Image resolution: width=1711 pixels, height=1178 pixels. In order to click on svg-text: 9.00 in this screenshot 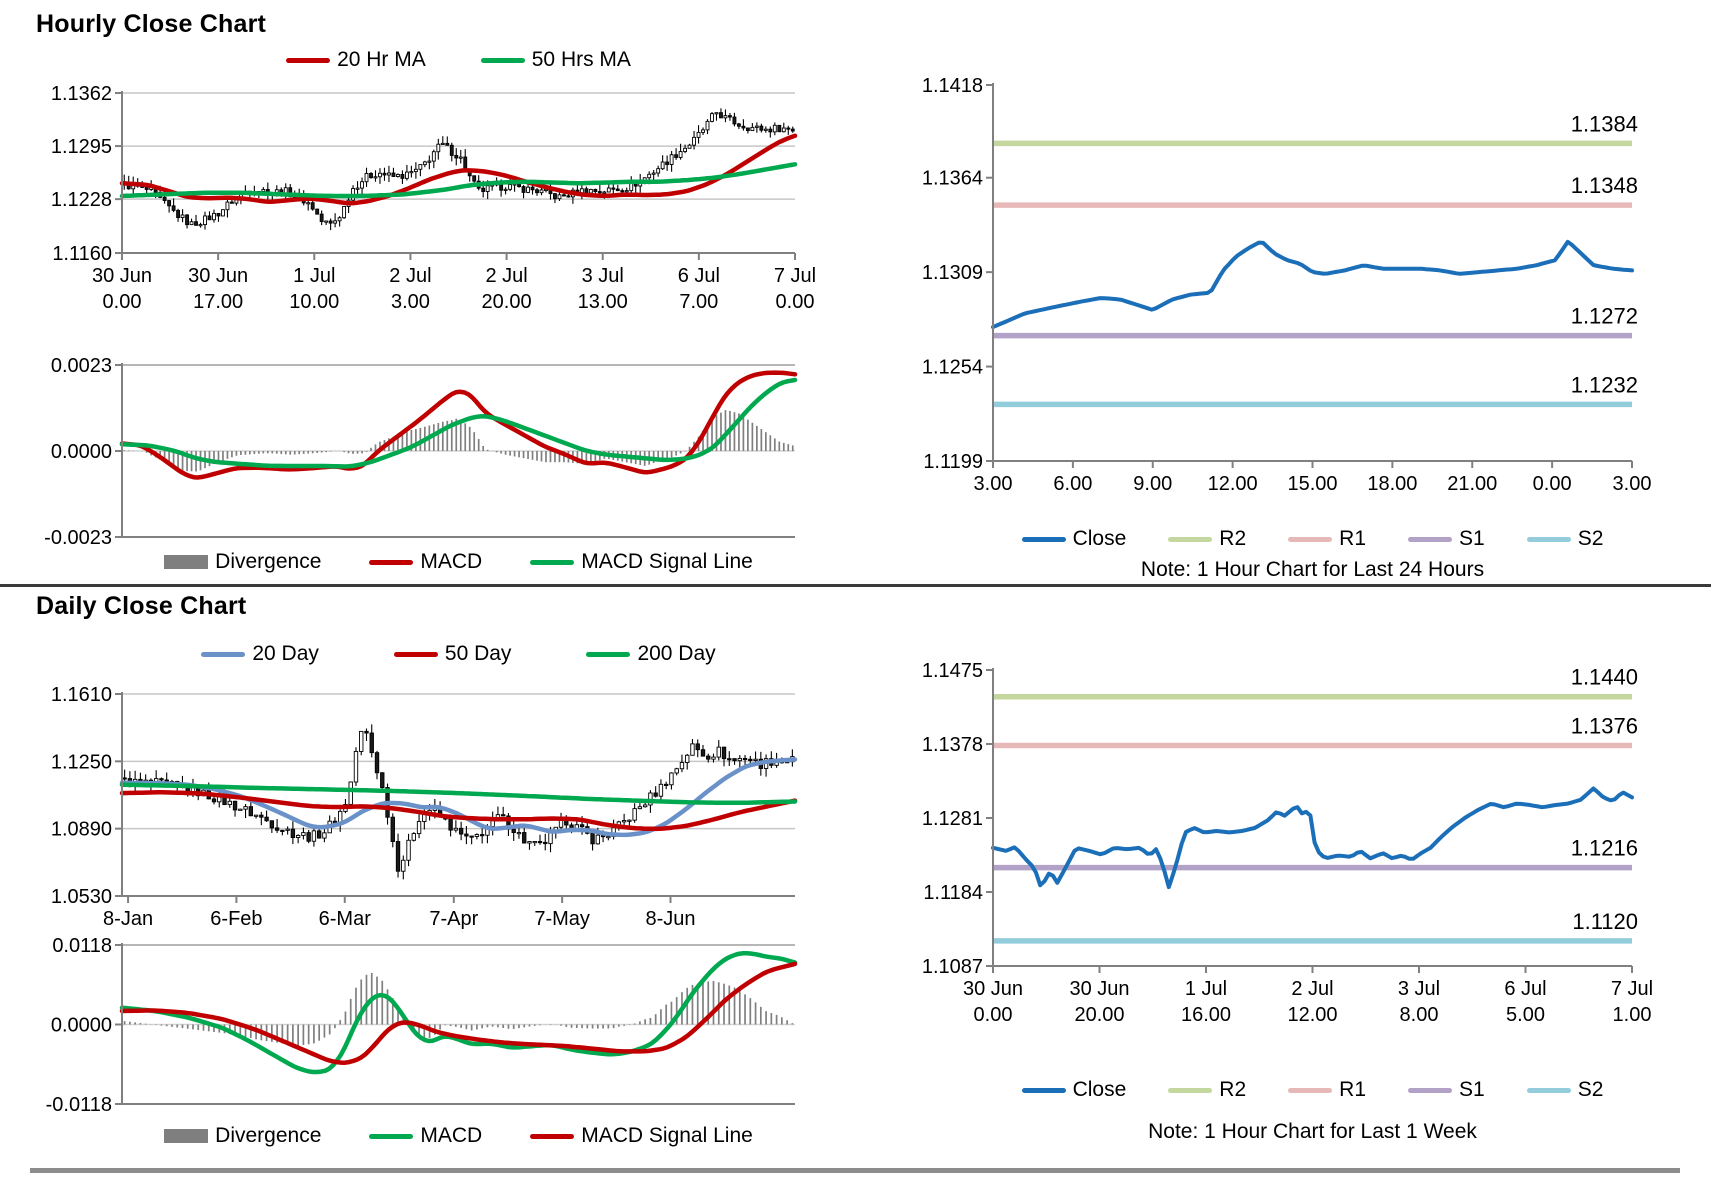, I will do `click(1152, 484)`.